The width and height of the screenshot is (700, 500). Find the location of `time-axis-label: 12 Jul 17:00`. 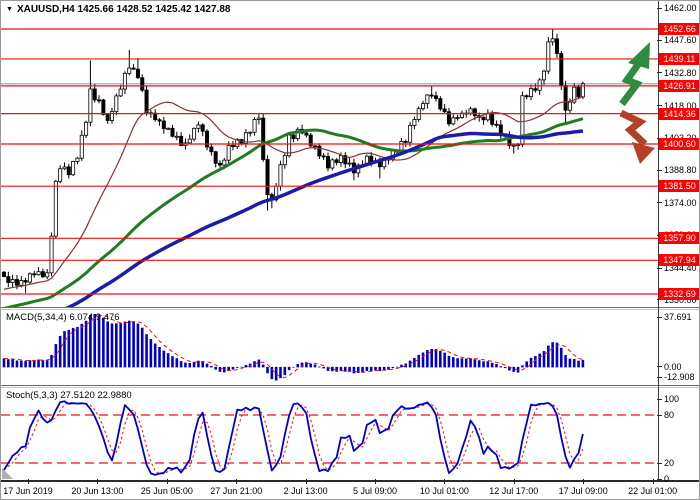

time-axis-label: 12 Jul 17:00 is located at coordinates (514, 491).